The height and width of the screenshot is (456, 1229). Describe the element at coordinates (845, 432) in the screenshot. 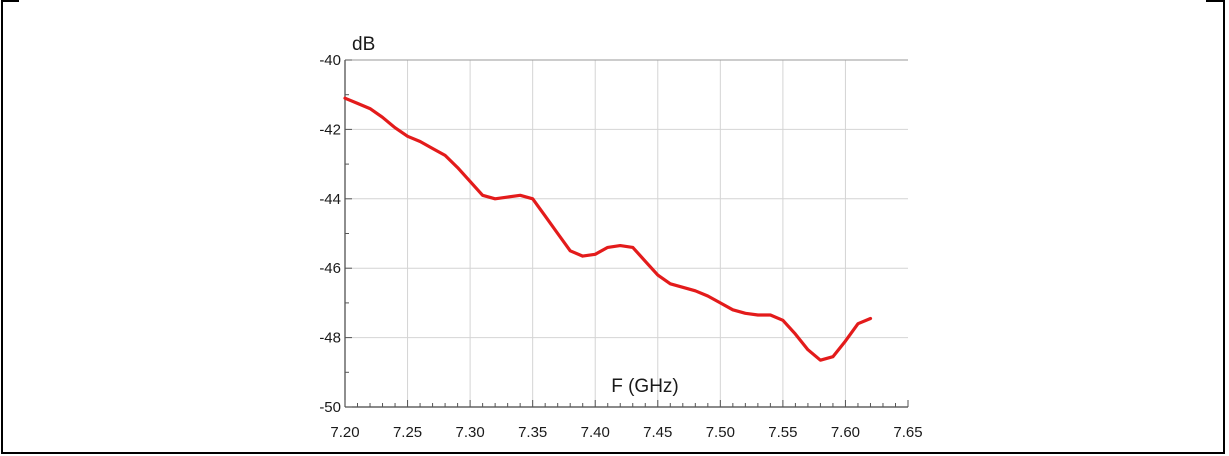

I see `x-tick-label: 7.60` at that location.